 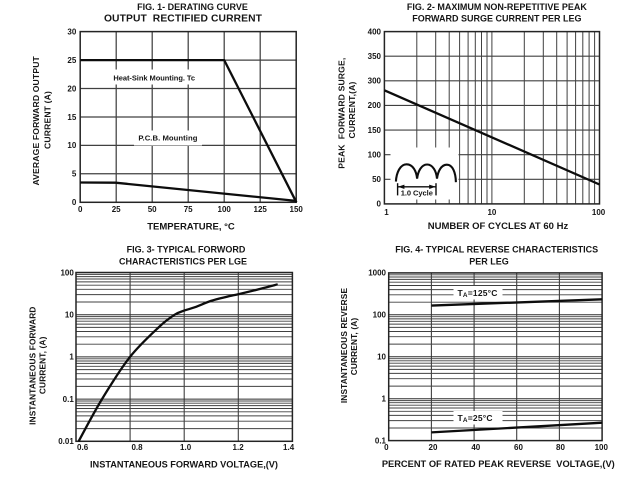 I want to click on svg-text: 1.0, so click(x=186, y=447).